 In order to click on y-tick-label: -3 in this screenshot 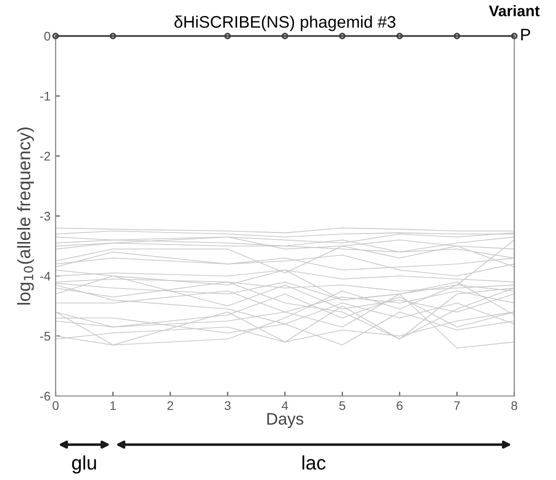, I will do `click(45, 216)`.